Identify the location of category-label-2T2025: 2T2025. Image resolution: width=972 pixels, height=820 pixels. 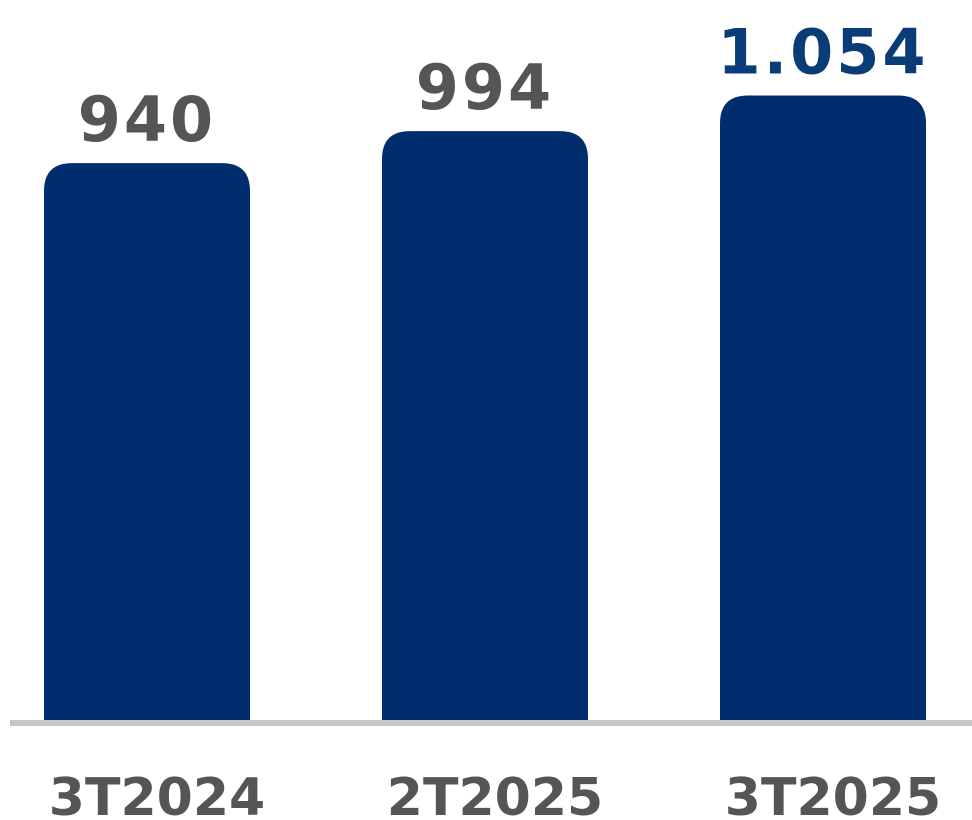
(495, 794).